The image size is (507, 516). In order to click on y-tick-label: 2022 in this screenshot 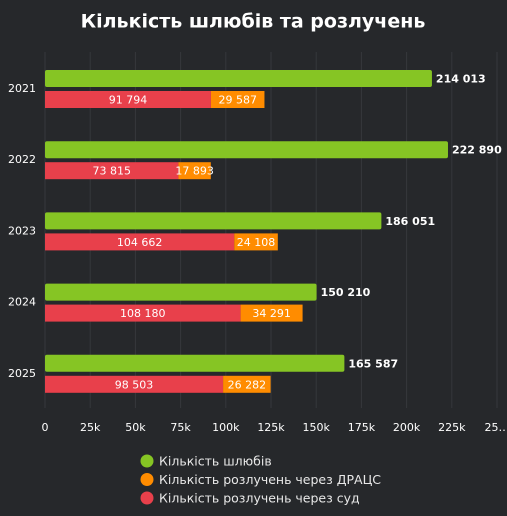, I will do `click(22, 159)`.